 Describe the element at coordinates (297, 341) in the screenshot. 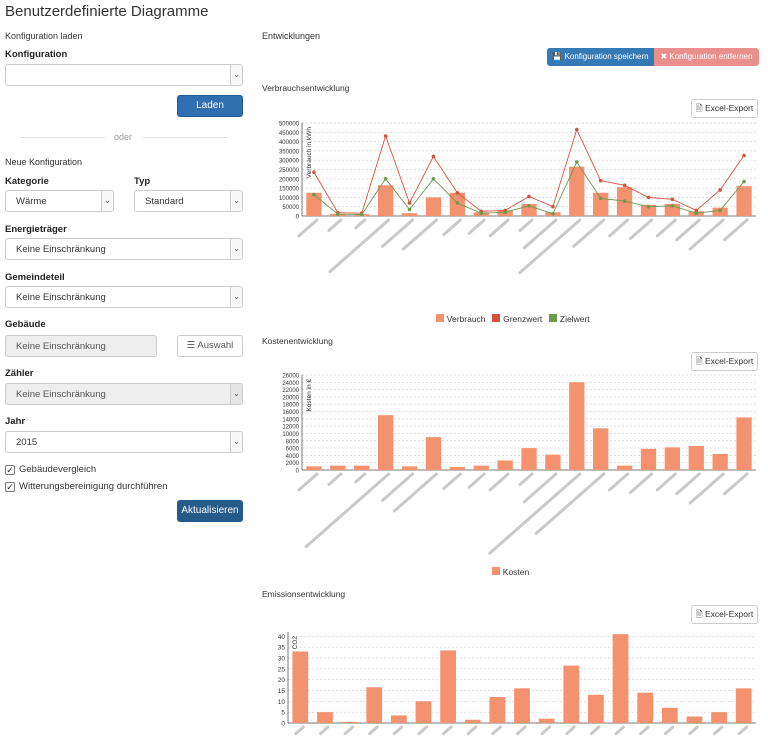

I see `chart-title-kosten: Kostenentwicklung` at that location.